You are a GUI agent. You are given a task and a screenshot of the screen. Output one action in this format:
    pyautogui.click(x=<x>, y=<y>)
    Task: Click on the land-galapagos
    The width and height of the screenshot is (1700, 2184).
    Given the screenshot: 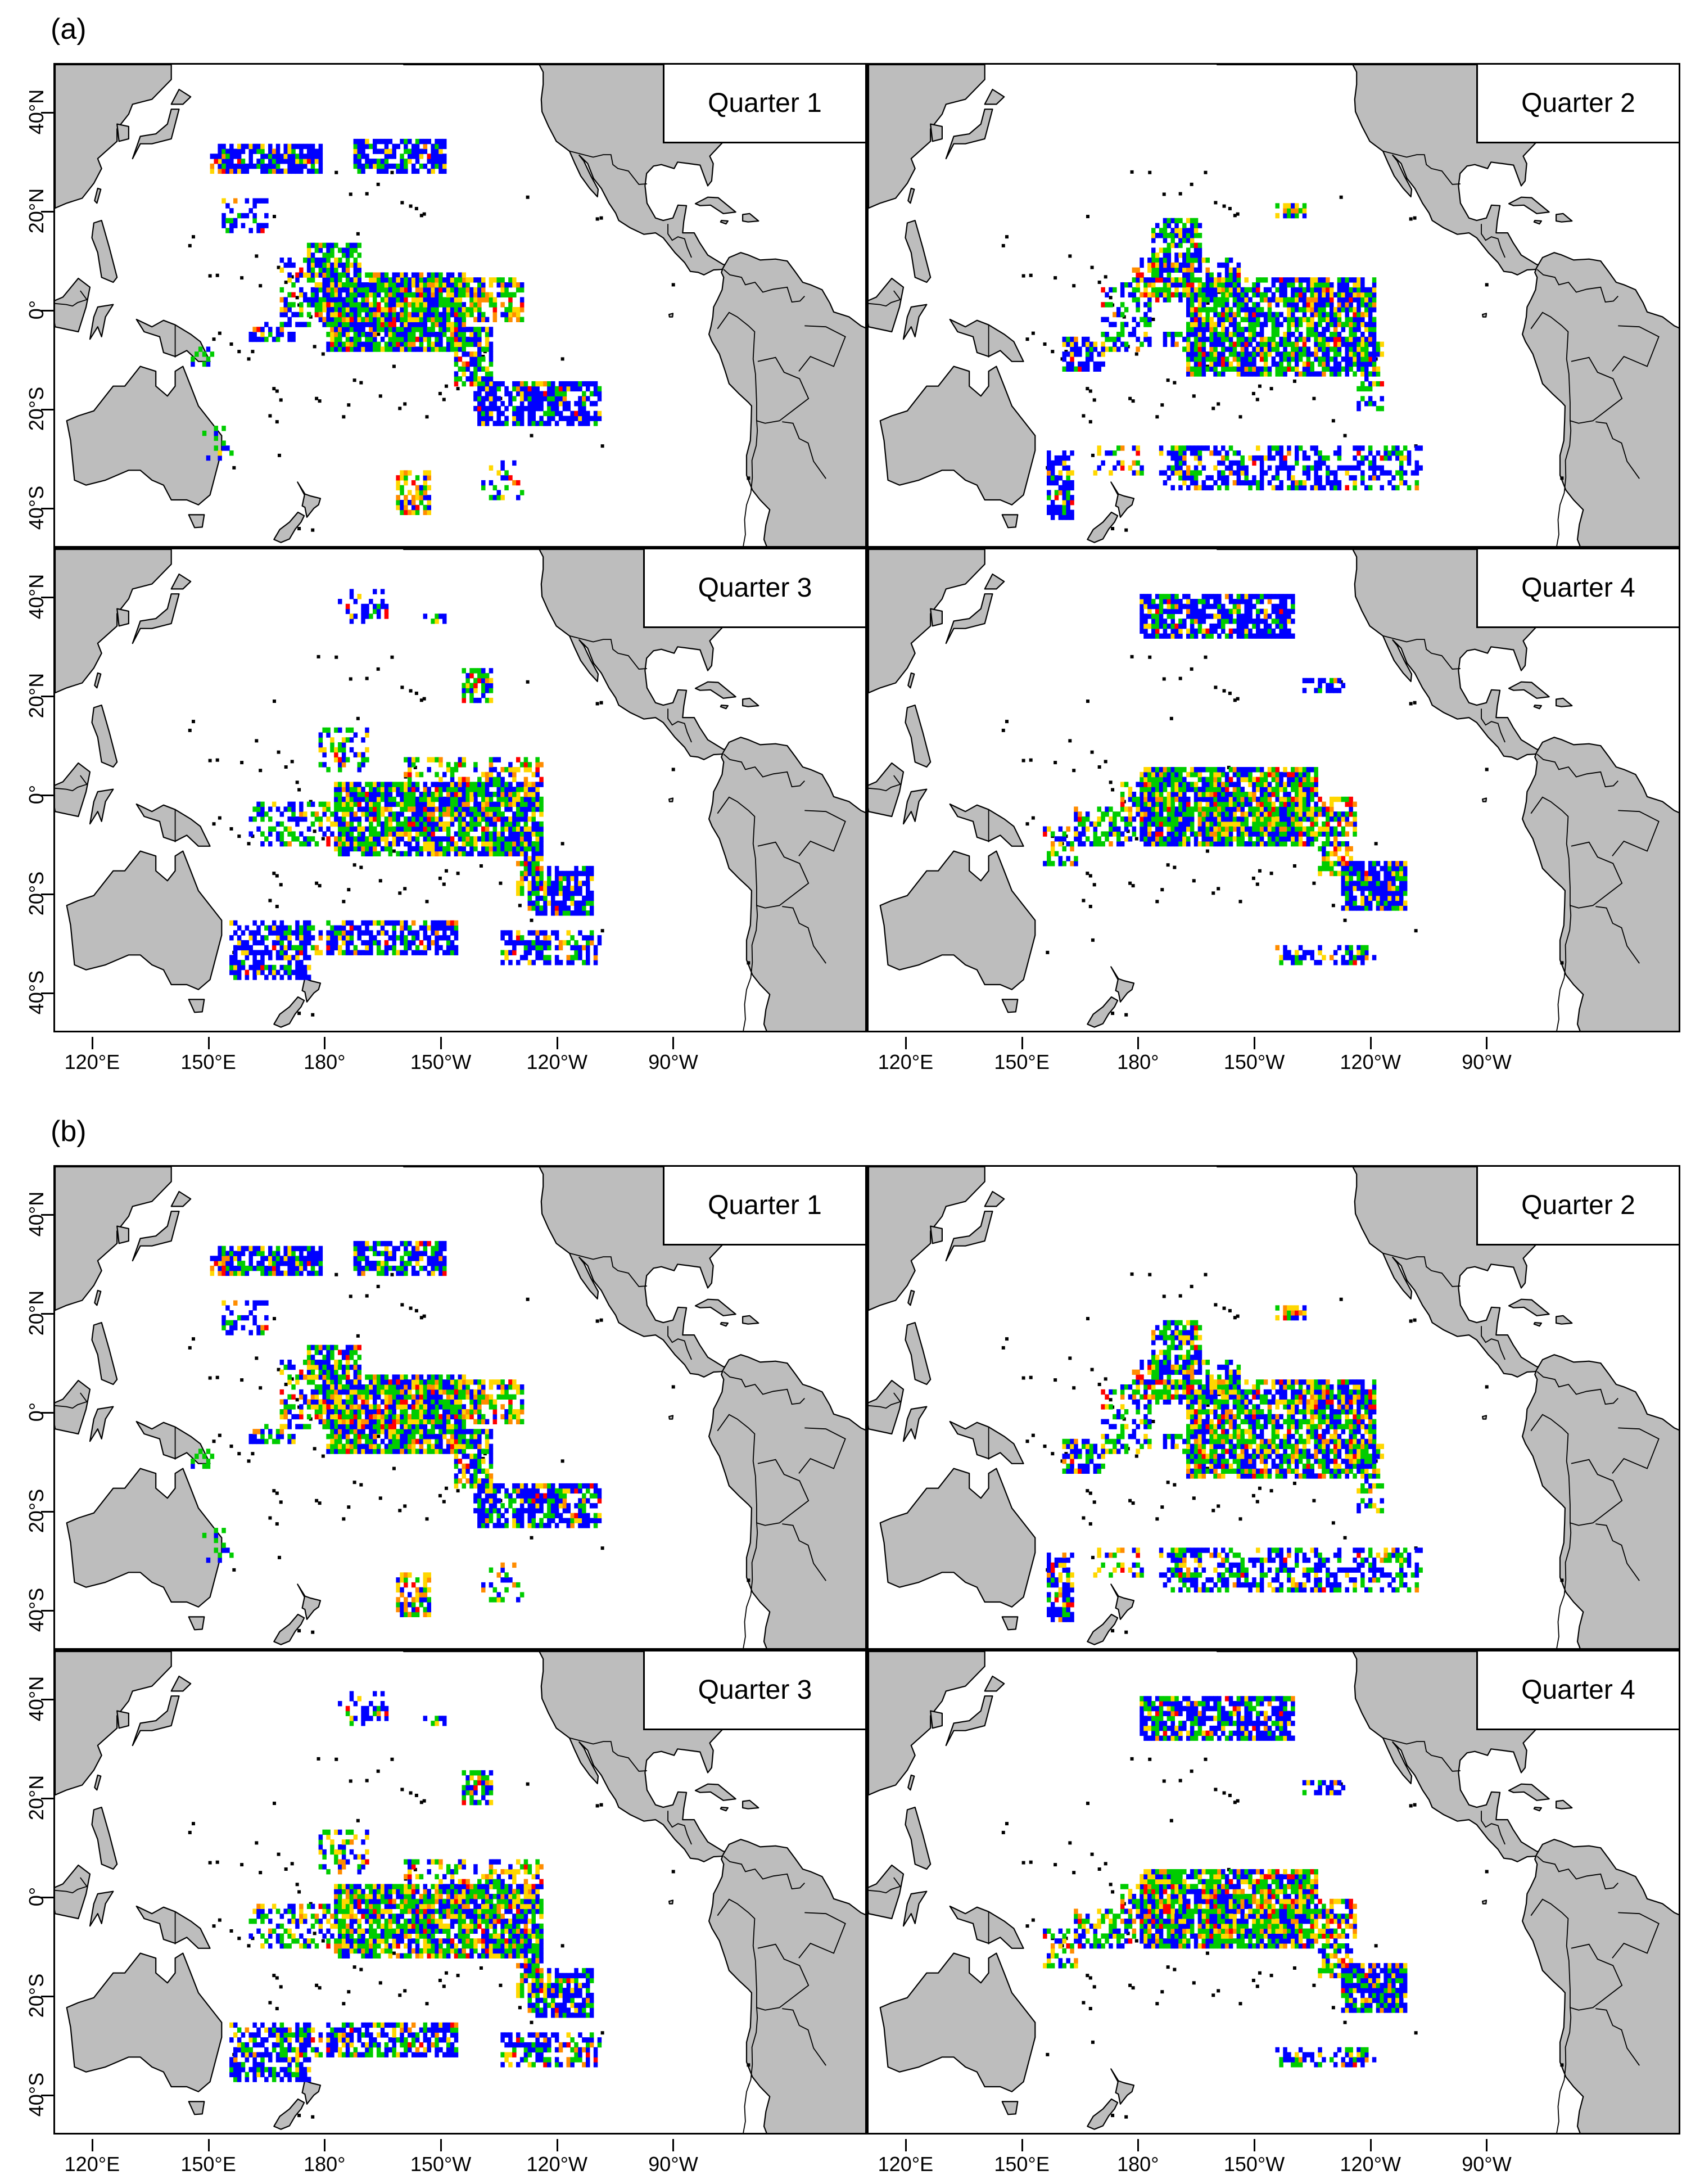 What is the action you would take?
    pyautogui.click(x=671, y=799)
    